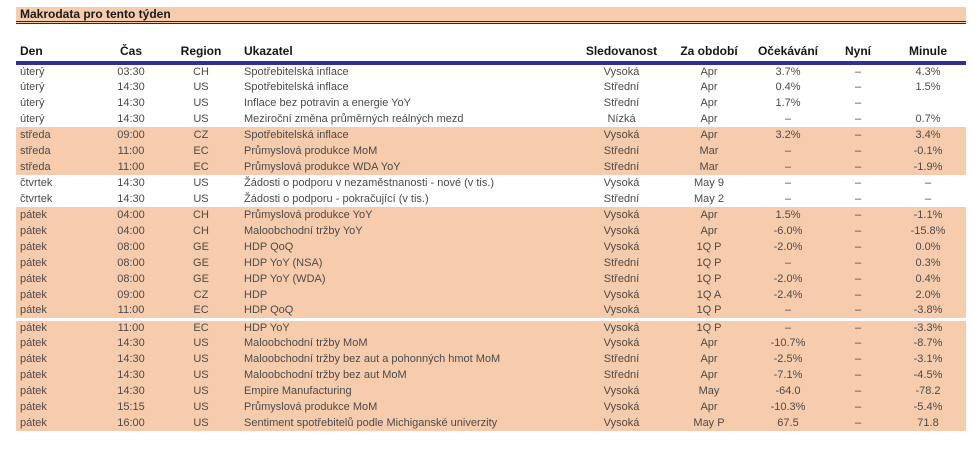 The width and height of the screenshot is (972, 453). I want to click on last-cell: 4.3%, so click(928, 72).